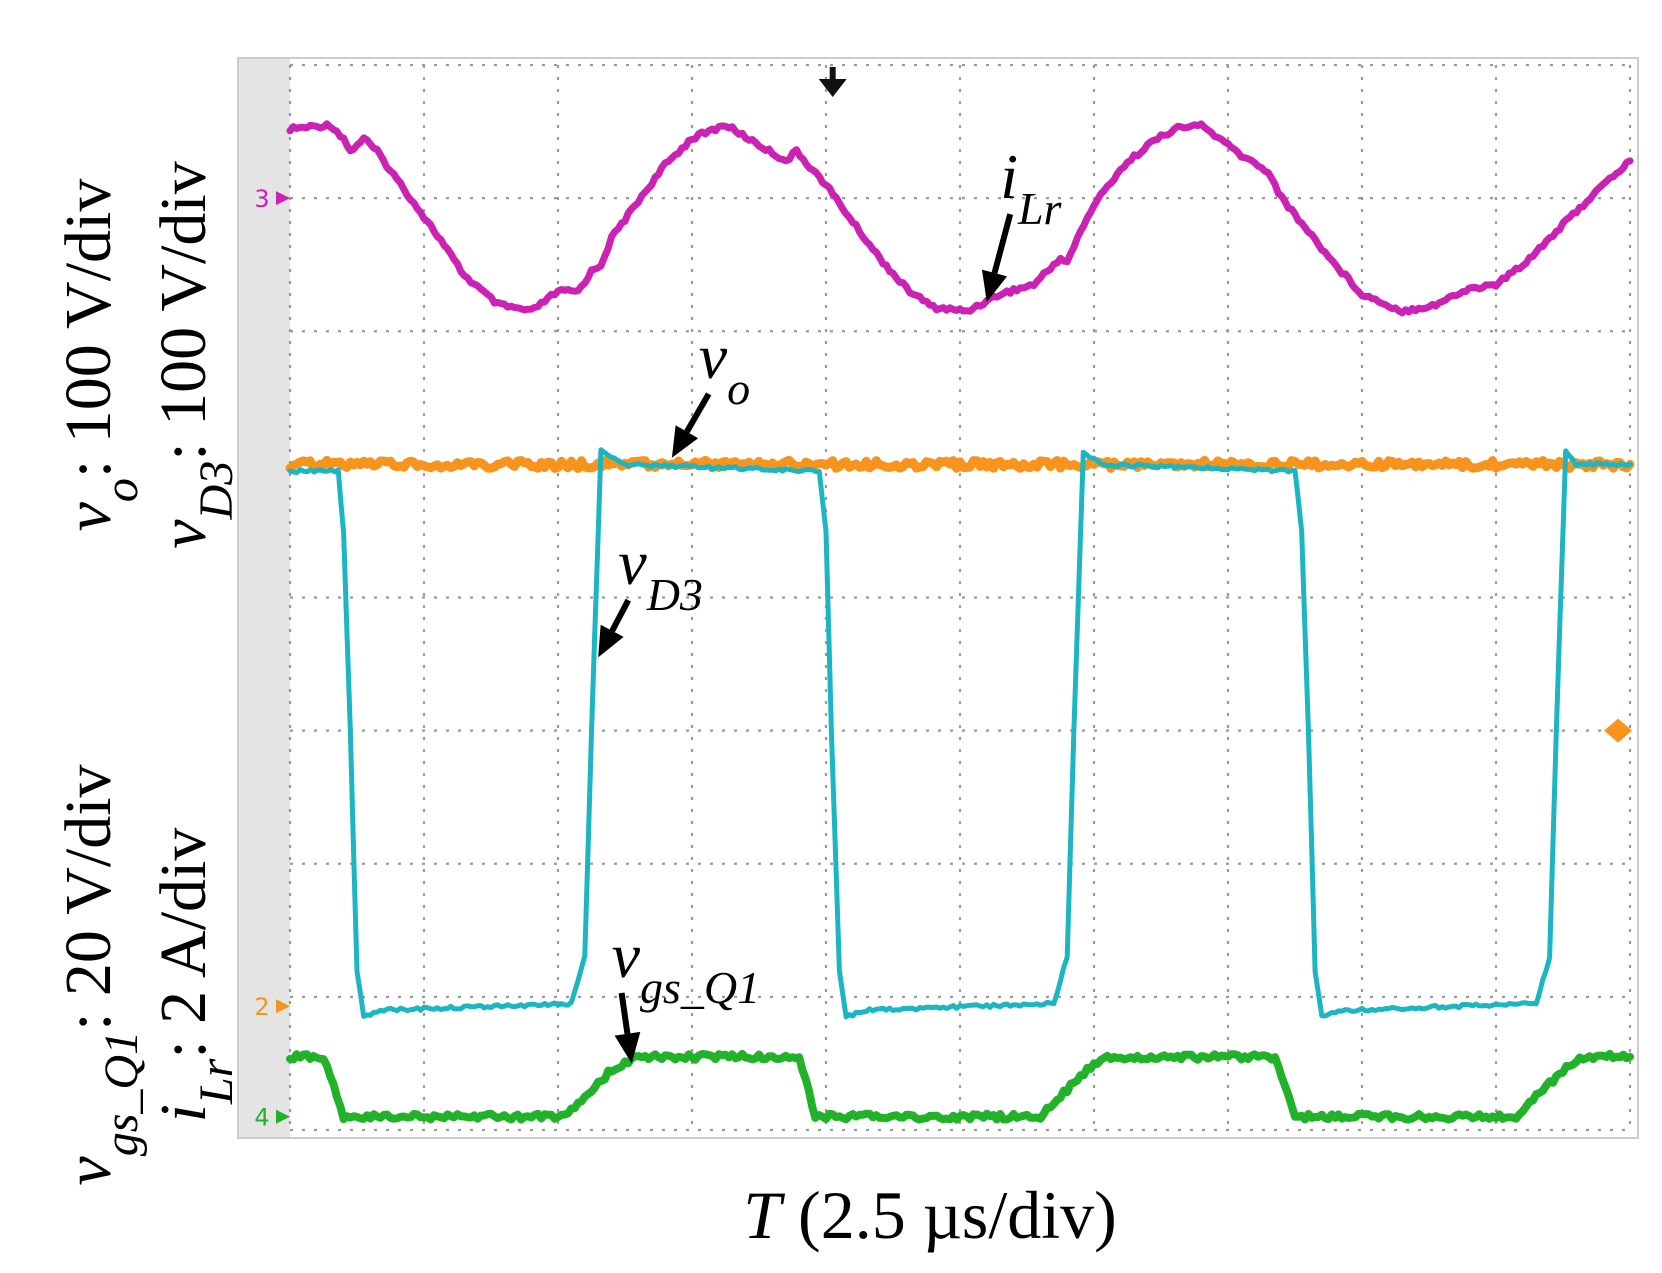 This screenshot has height=1273, width=1662. I want to click on annotation-label: vD3, so click(660, 573).